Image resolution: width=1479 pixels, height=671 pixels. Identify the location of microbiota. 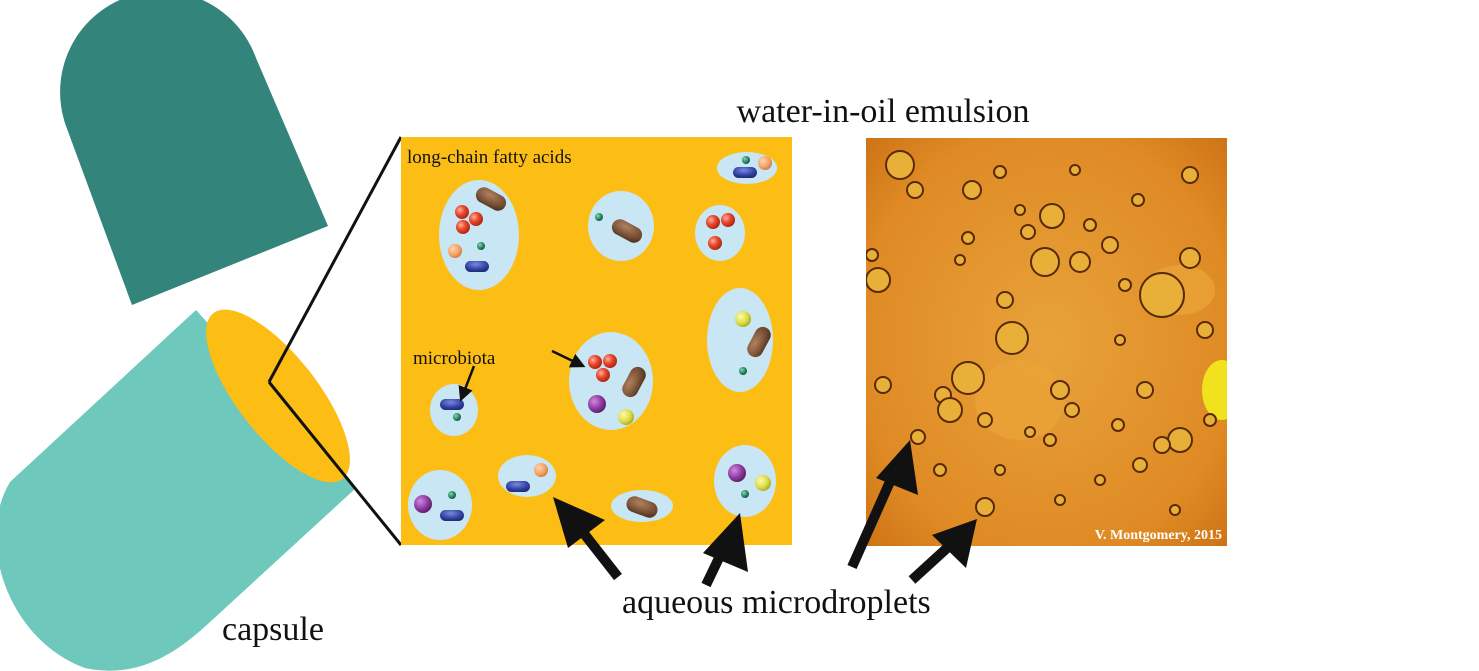
(593, 338).